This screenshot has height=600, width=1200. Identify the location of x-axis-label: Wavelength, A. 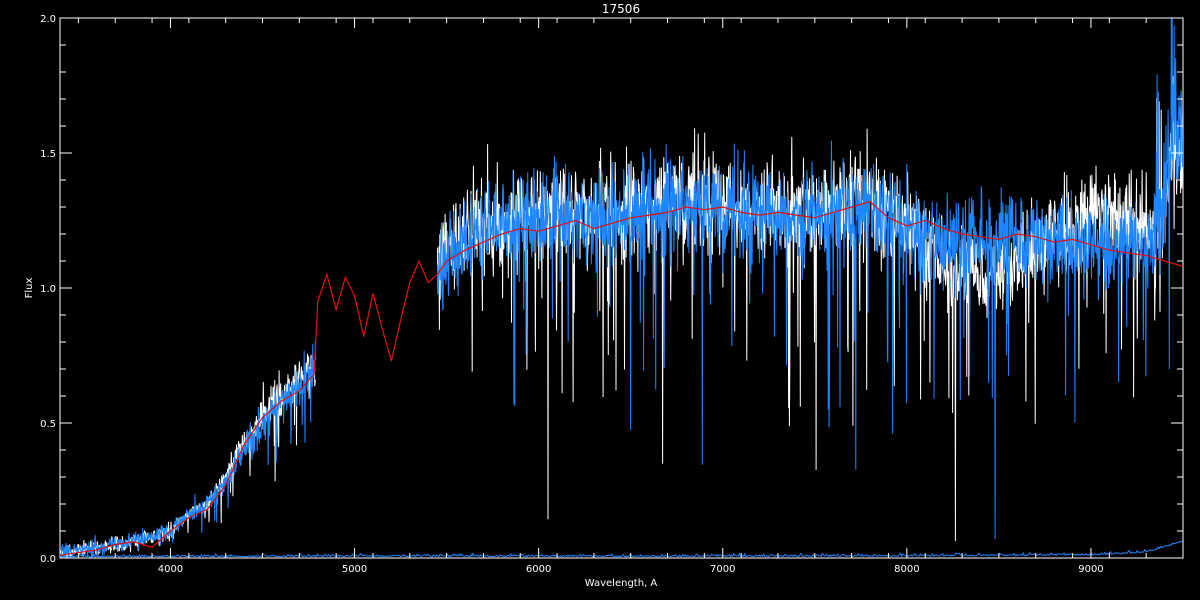
(621, 583).